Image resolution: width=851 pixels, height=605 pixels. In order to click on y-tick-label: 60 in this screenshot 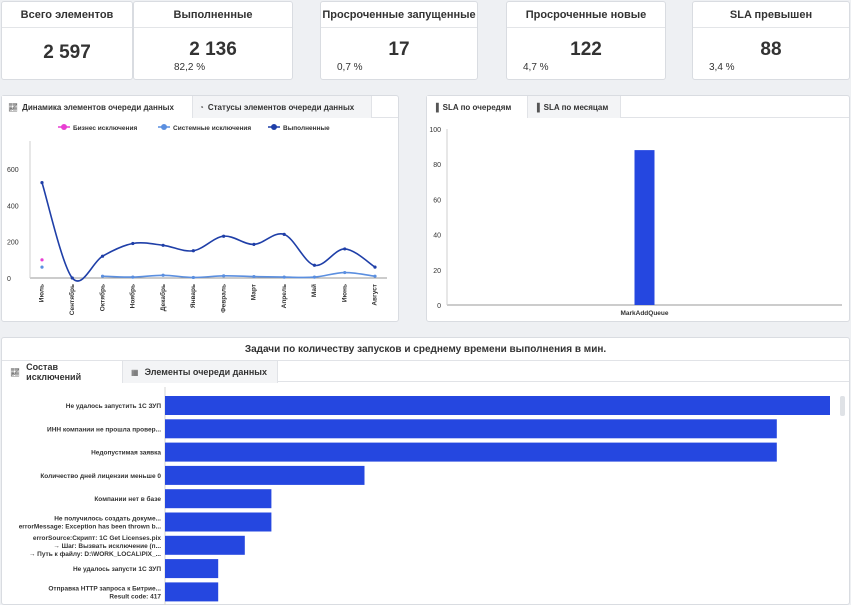, I will do `click(437, 200)`.